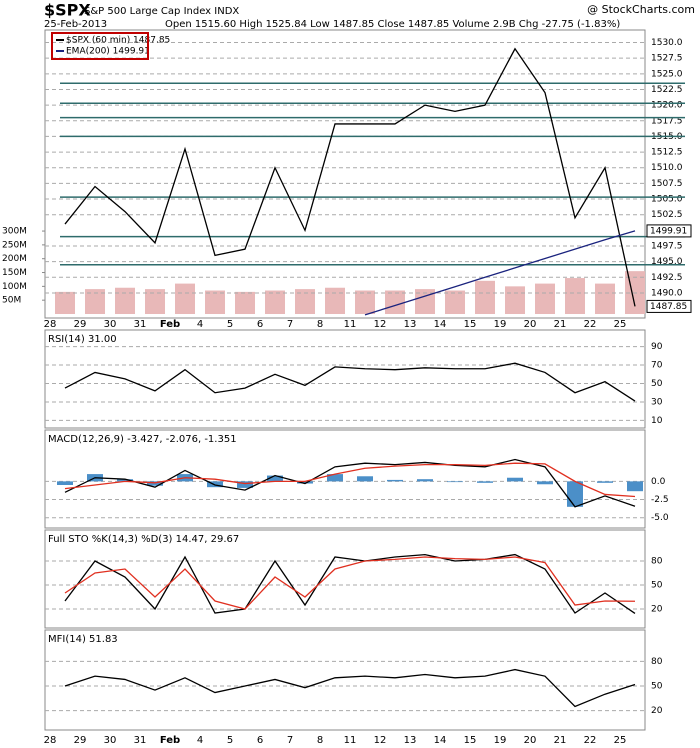 The width and height of the screenshot is (700, 748). Describe the element at coordinates (290, 740) in the screenshot. I see `x-tick-label: 7` at that location.